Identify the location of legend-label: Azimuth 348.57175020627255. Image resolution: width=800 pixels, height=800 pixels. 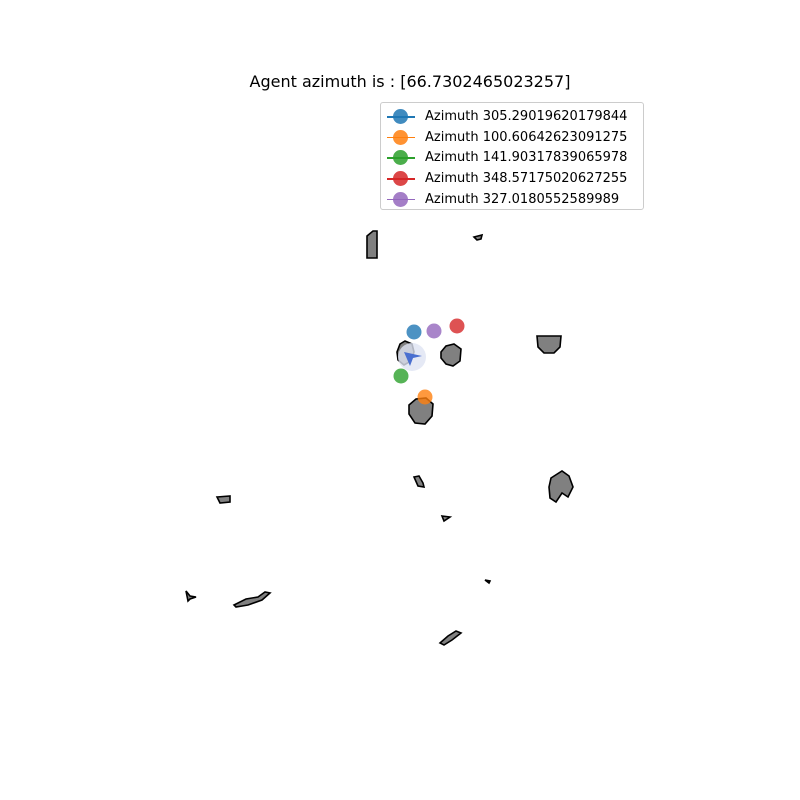
(526, 179).